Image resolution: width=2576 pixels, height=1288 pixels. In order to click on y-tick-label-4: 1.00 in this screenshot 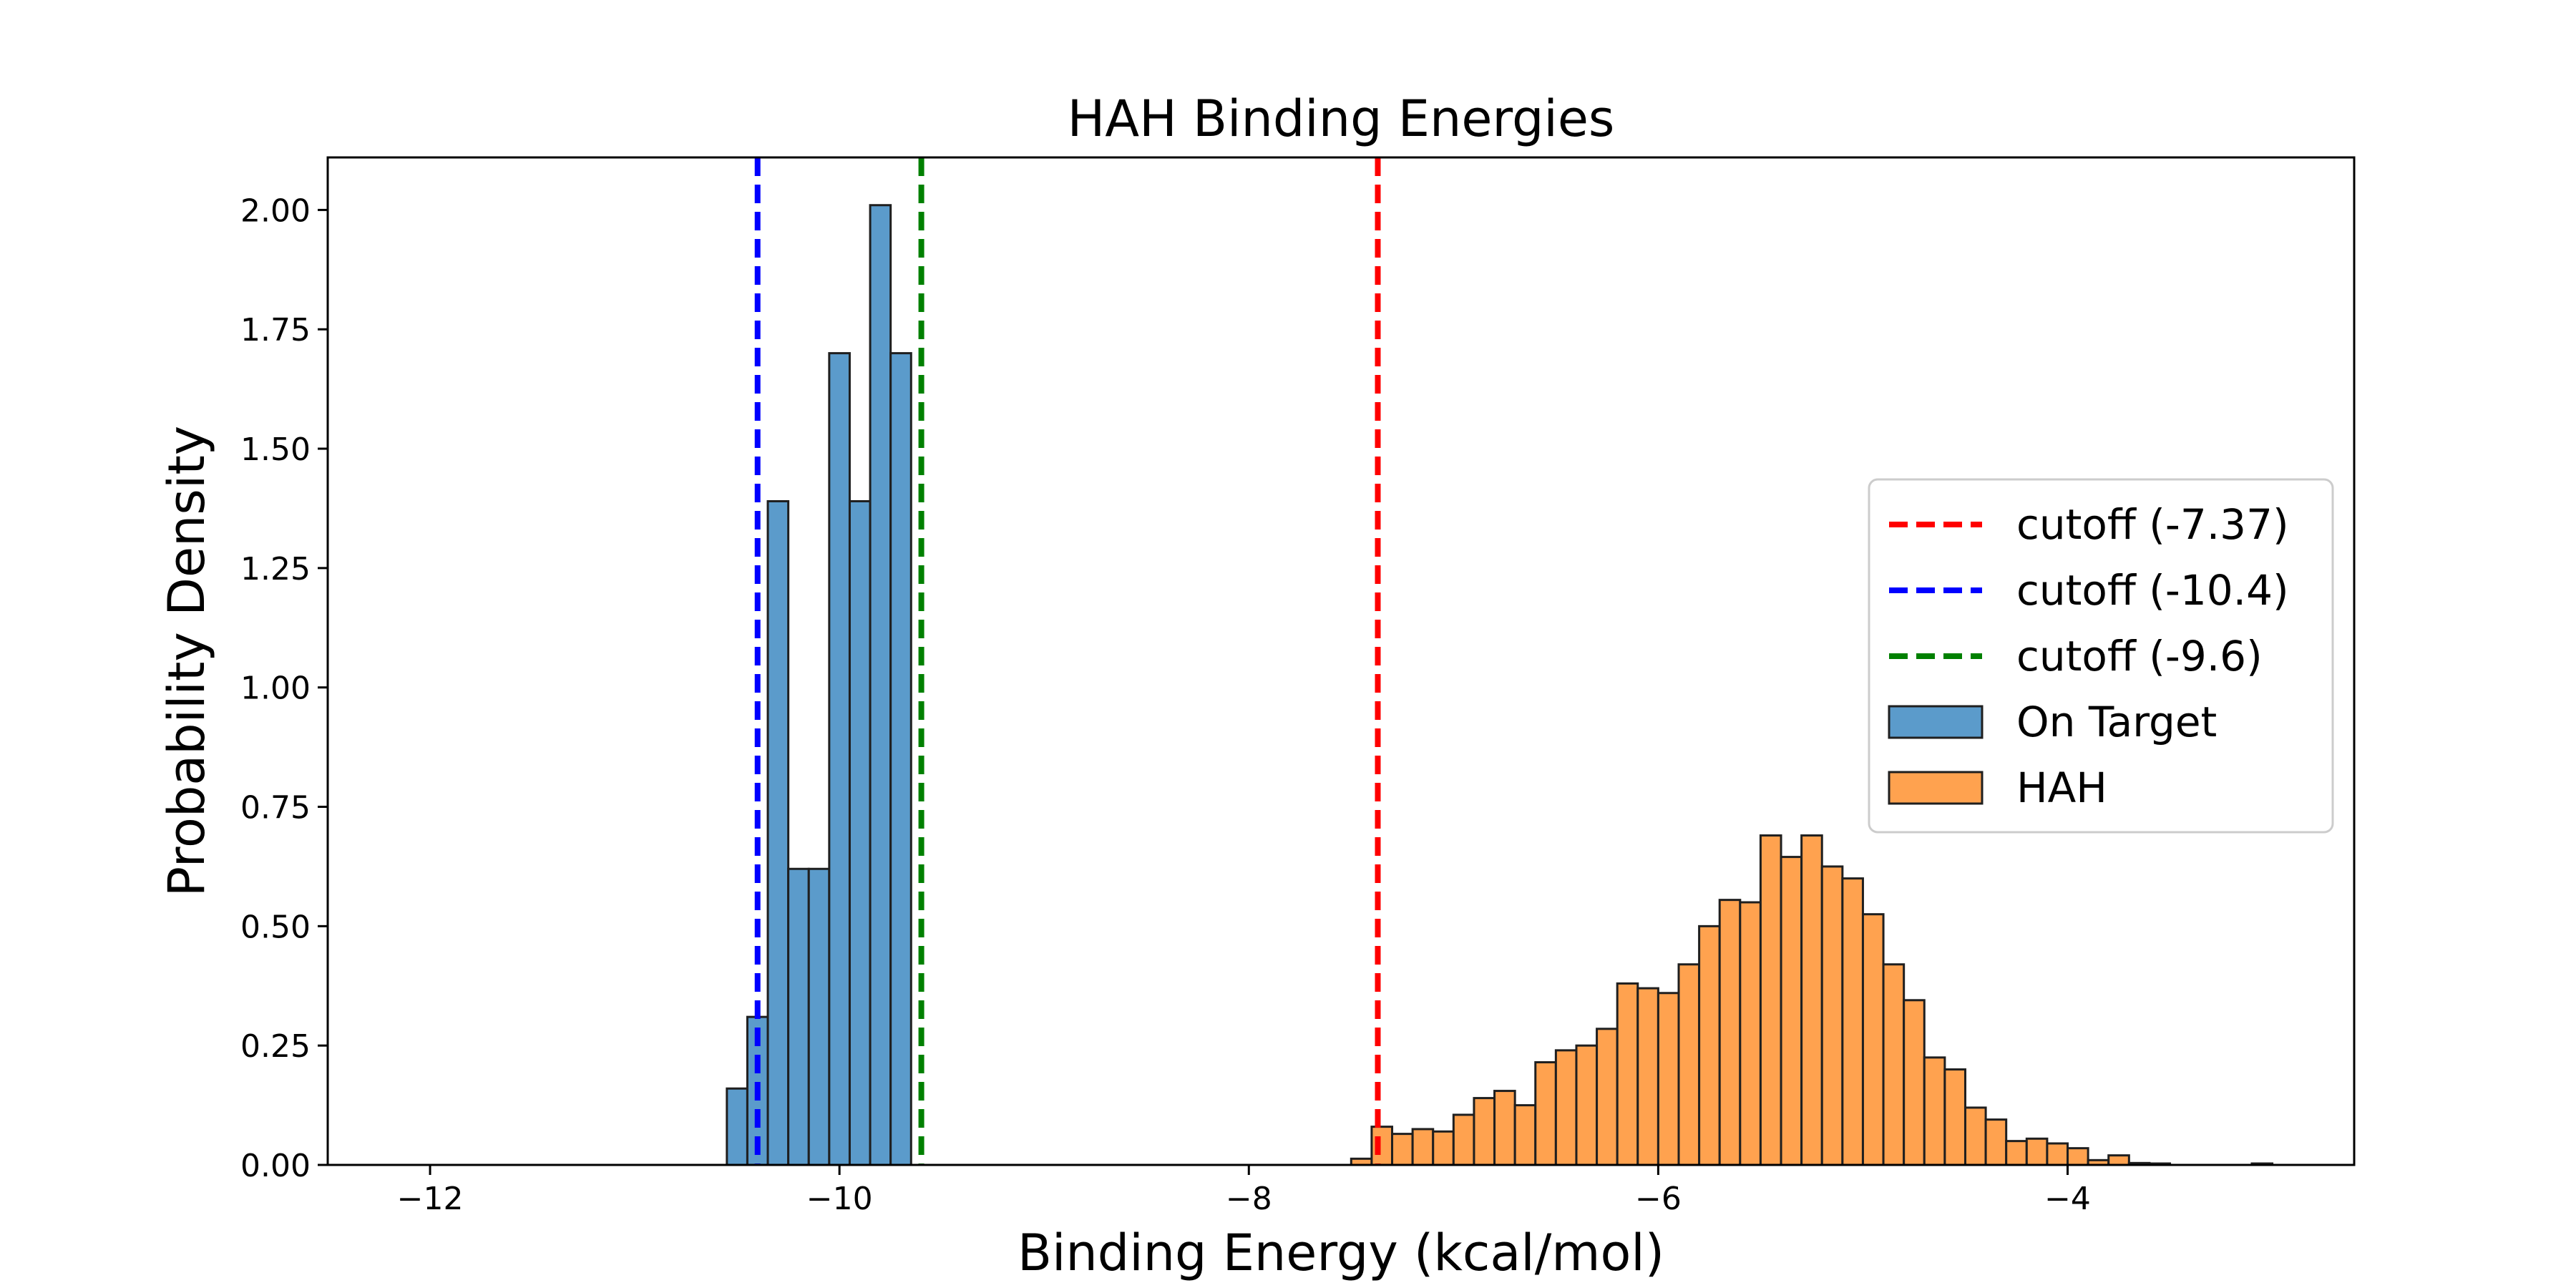, I will do `click(275, 688)`.